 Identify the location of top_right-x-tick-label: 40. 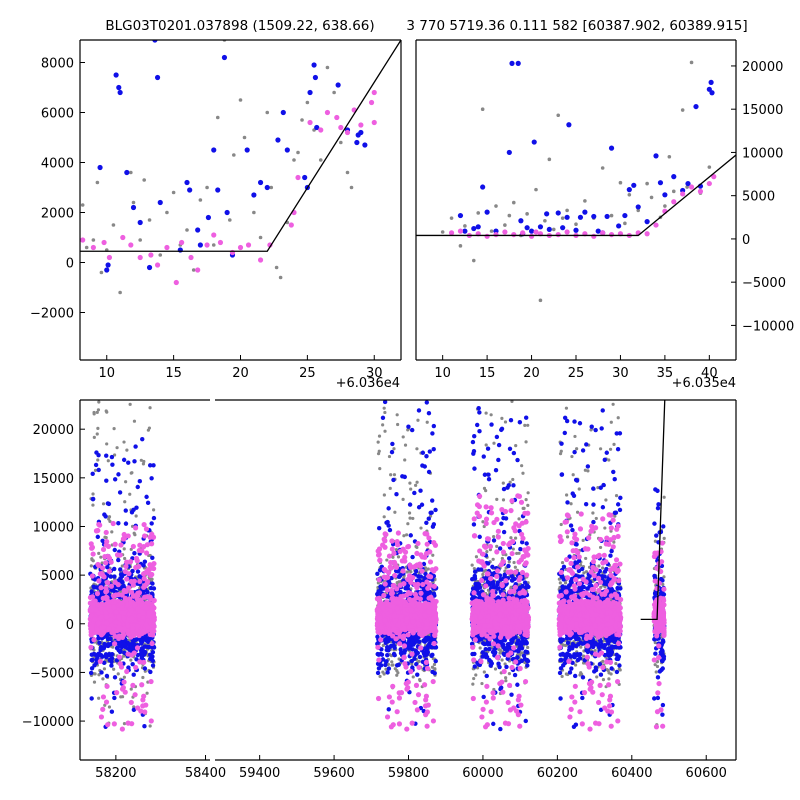
(709, 373).